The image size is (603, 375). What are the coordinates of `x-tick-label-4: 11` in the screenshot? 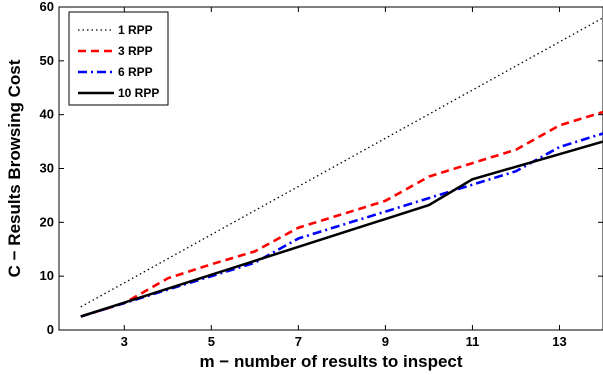 It's located at (473, 341).